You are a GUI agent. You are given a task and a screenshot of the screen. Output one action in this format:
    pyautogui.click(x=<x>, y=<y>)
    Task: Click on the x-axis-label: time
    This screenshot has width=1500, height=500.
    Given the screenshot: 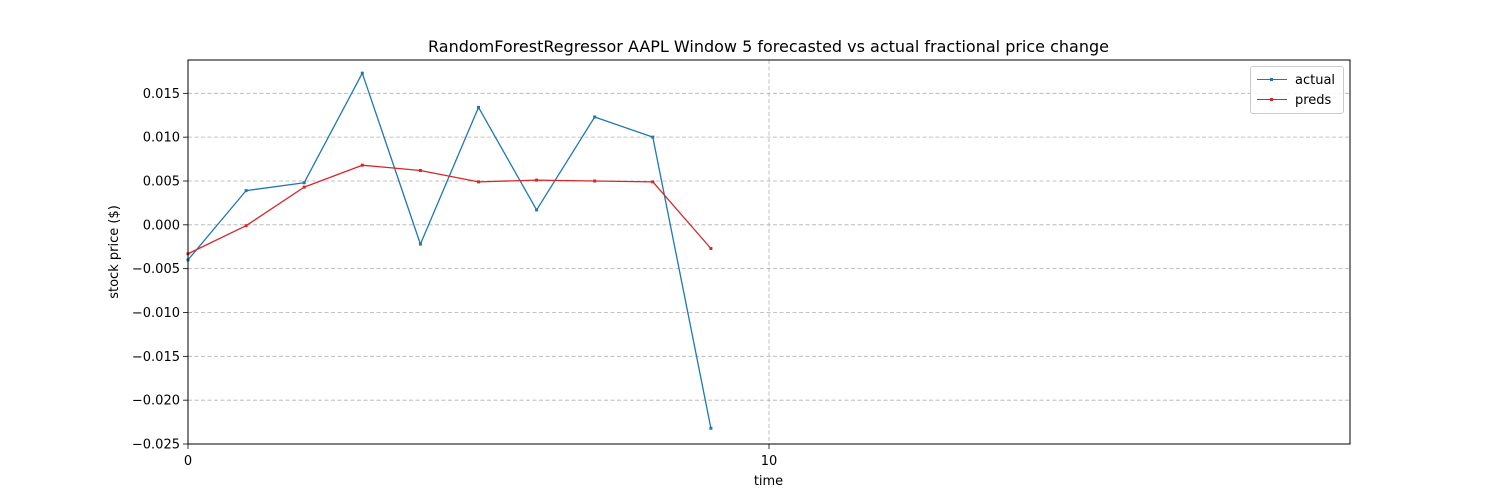 What is the action you would take?
    pyautogui.click(x=768, y=481)
    